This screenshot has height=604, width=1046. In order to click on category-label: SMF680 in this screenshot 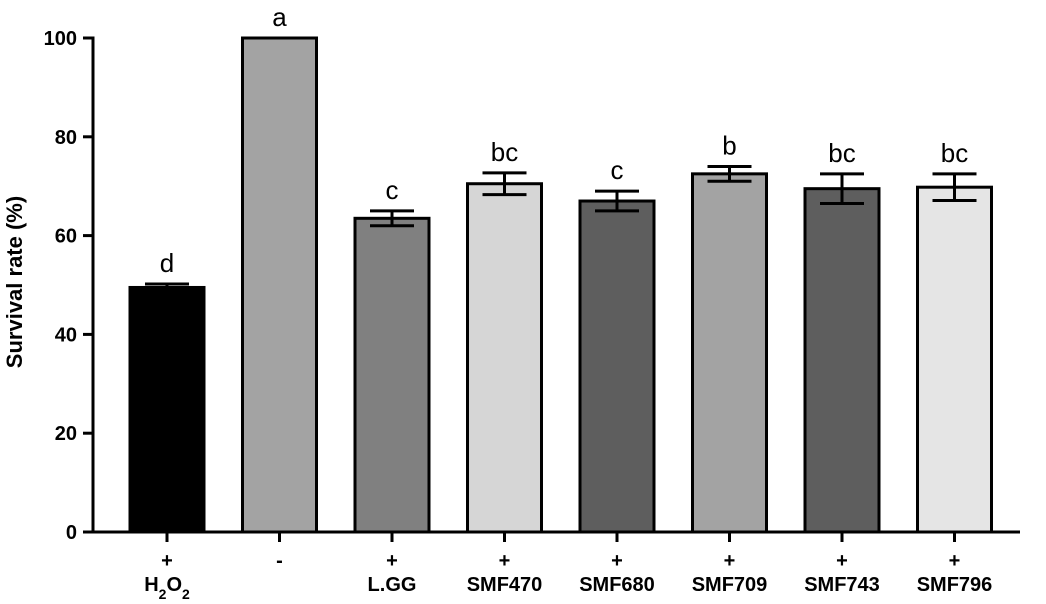, I will do `click(617, 585)`.